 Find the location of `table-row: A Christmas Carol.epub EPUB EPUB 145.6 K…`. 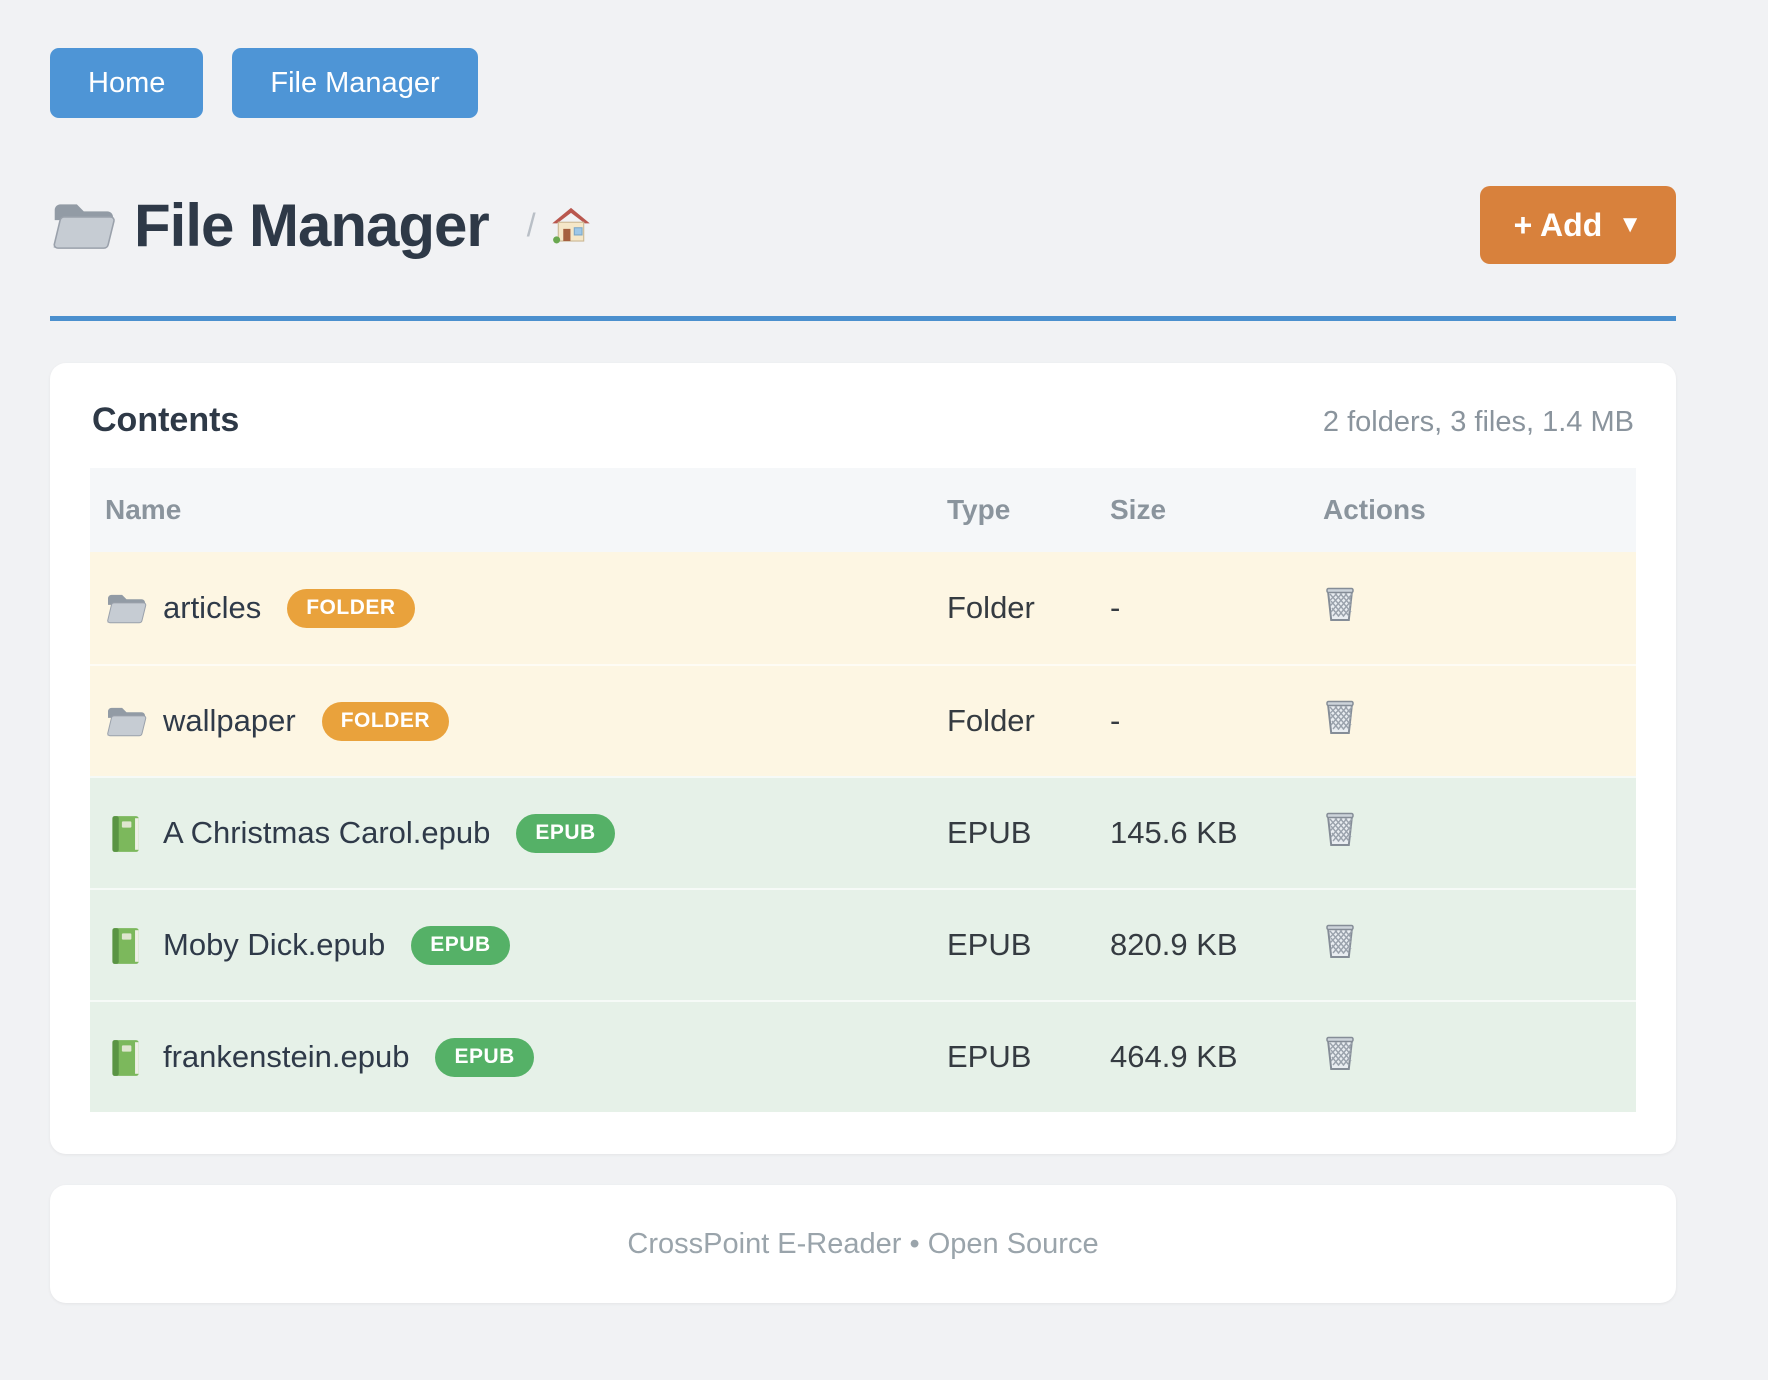

table-row: A Christmas Carol.epub EPUB EPUB 145.6 K… is located at coordinates (863, 832).